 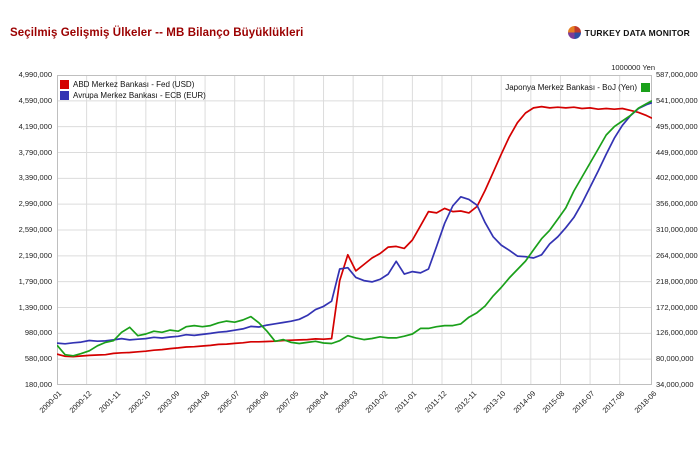 What do you see at coordinates (80, 402) in the screenshot?
I see `x-axis-label: 2000-12` at bounding box center [80, 402].